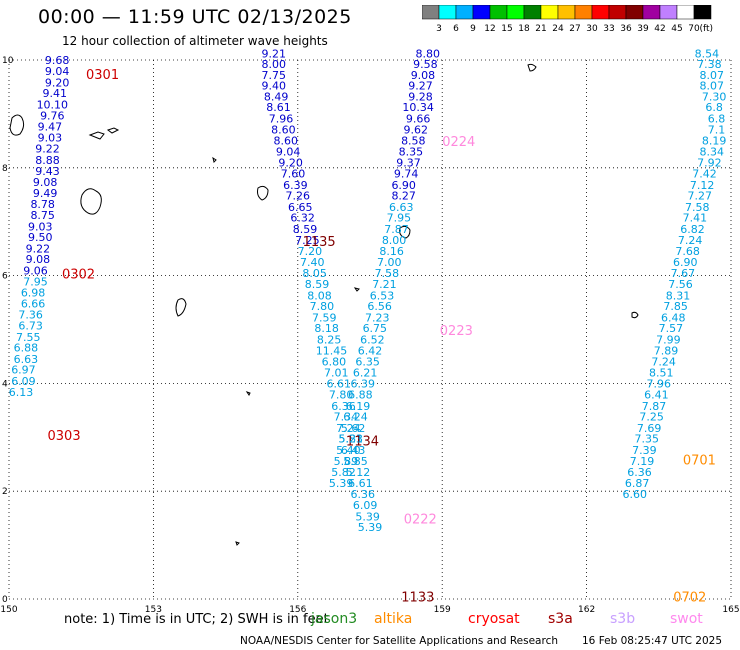  Describe the element at coordinates (360, 483) in the screenshot. I see `wave-height-value: 6.61` at that location.